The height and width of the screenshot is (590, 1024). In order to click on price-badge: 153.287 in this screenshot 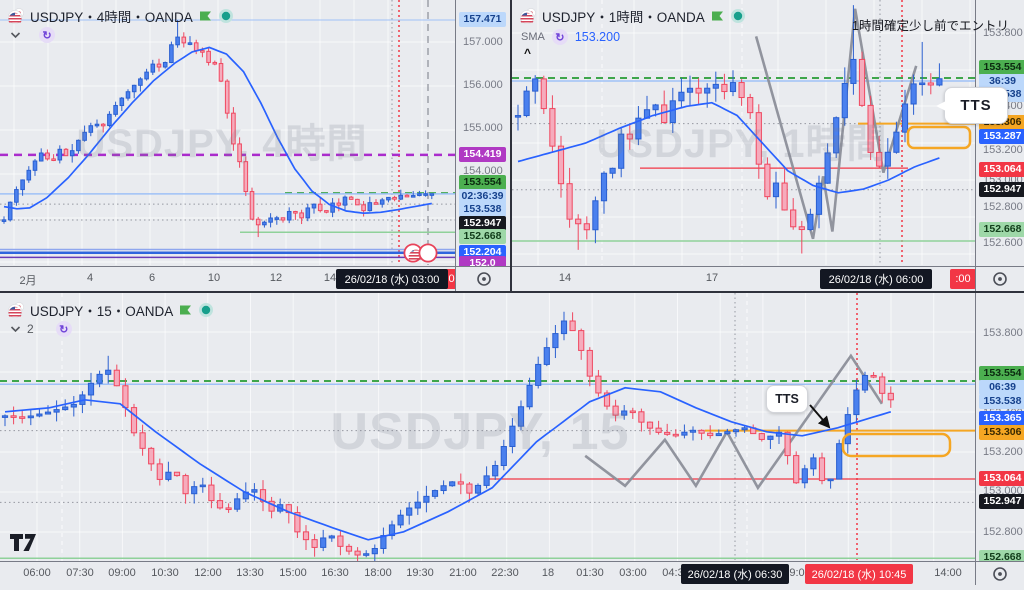, I will do `click(1001, 136)`.